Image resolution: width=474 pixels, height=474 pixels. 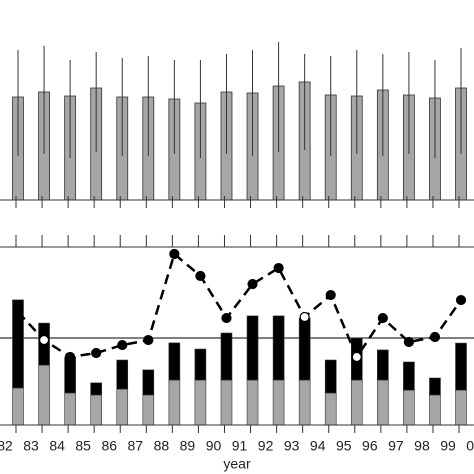 What do you see at coordinates (448, 446) in the screenshot?
I see `x-tick-label: 99` at bounding box center [448, 446].